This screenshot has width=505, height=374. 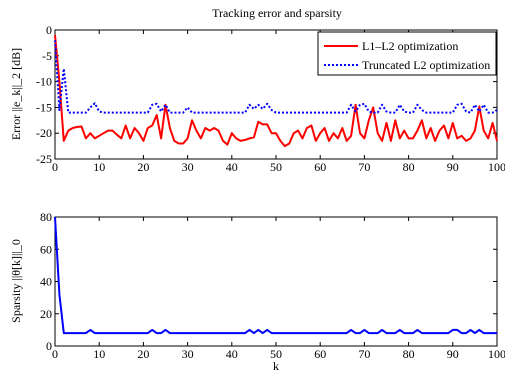 I want to click on y-tick-label: 20, so click(x=46, y=314).